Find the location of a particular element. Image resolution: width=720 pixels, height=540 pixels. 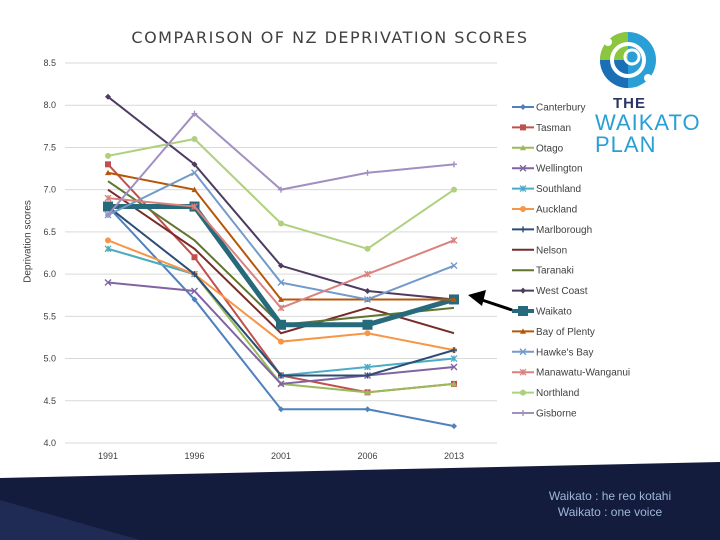

legend-item: Bay of Plenty is located at coordinates (553, 332).